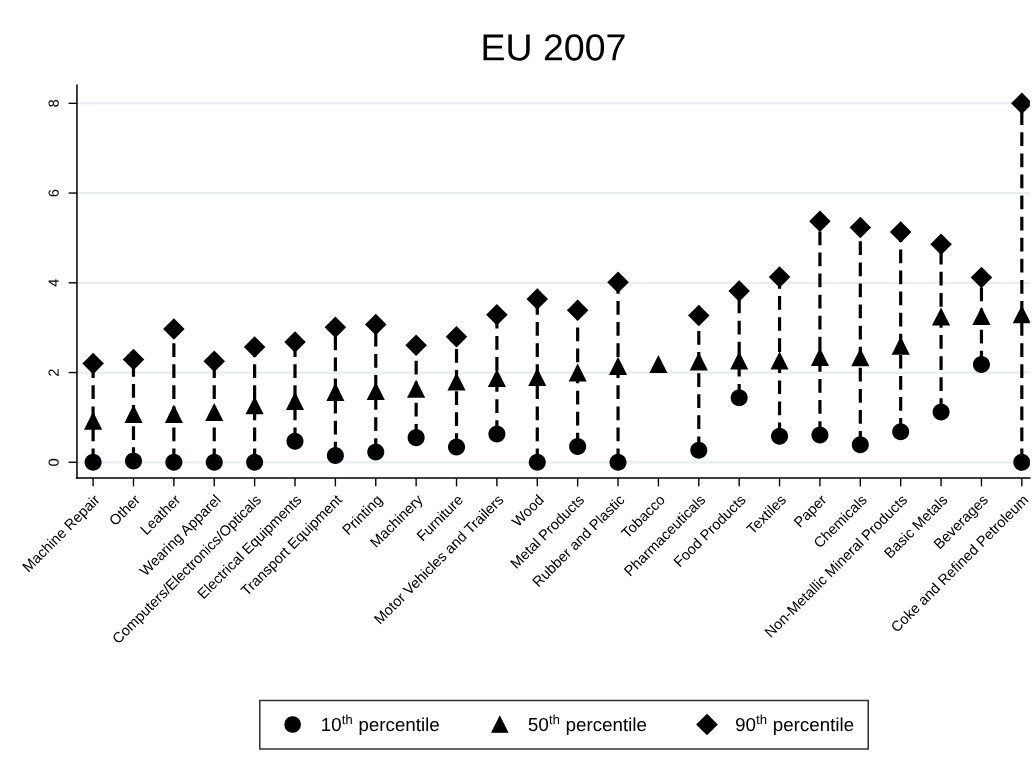 The height and width of the screenshot is (776, 1033). What do you see at coordinates (53, 103) in the screenshot?
I see `y-tick-label: 8` at bounding box center [53, 103].